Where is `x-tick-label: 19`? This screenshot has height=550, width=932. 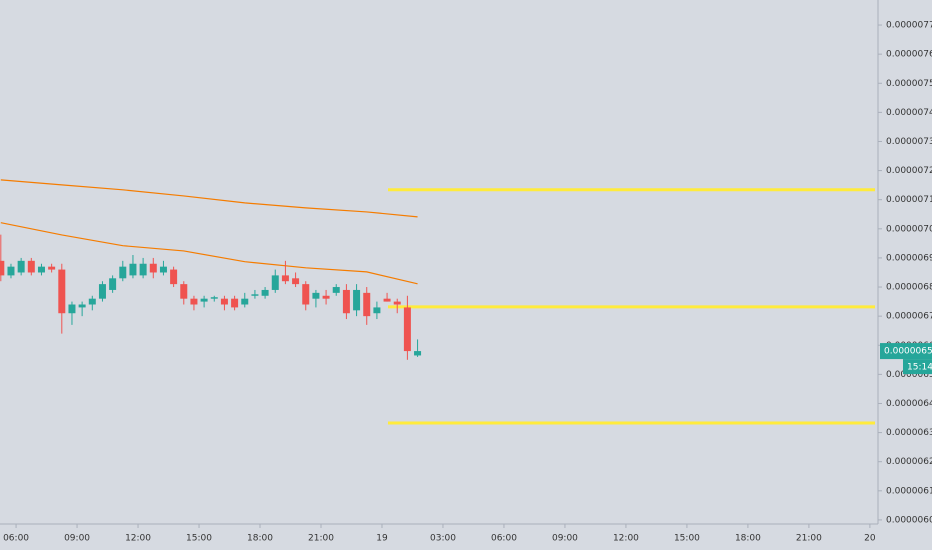 x-tick-label: 19 is located at coordinates (382, 539).